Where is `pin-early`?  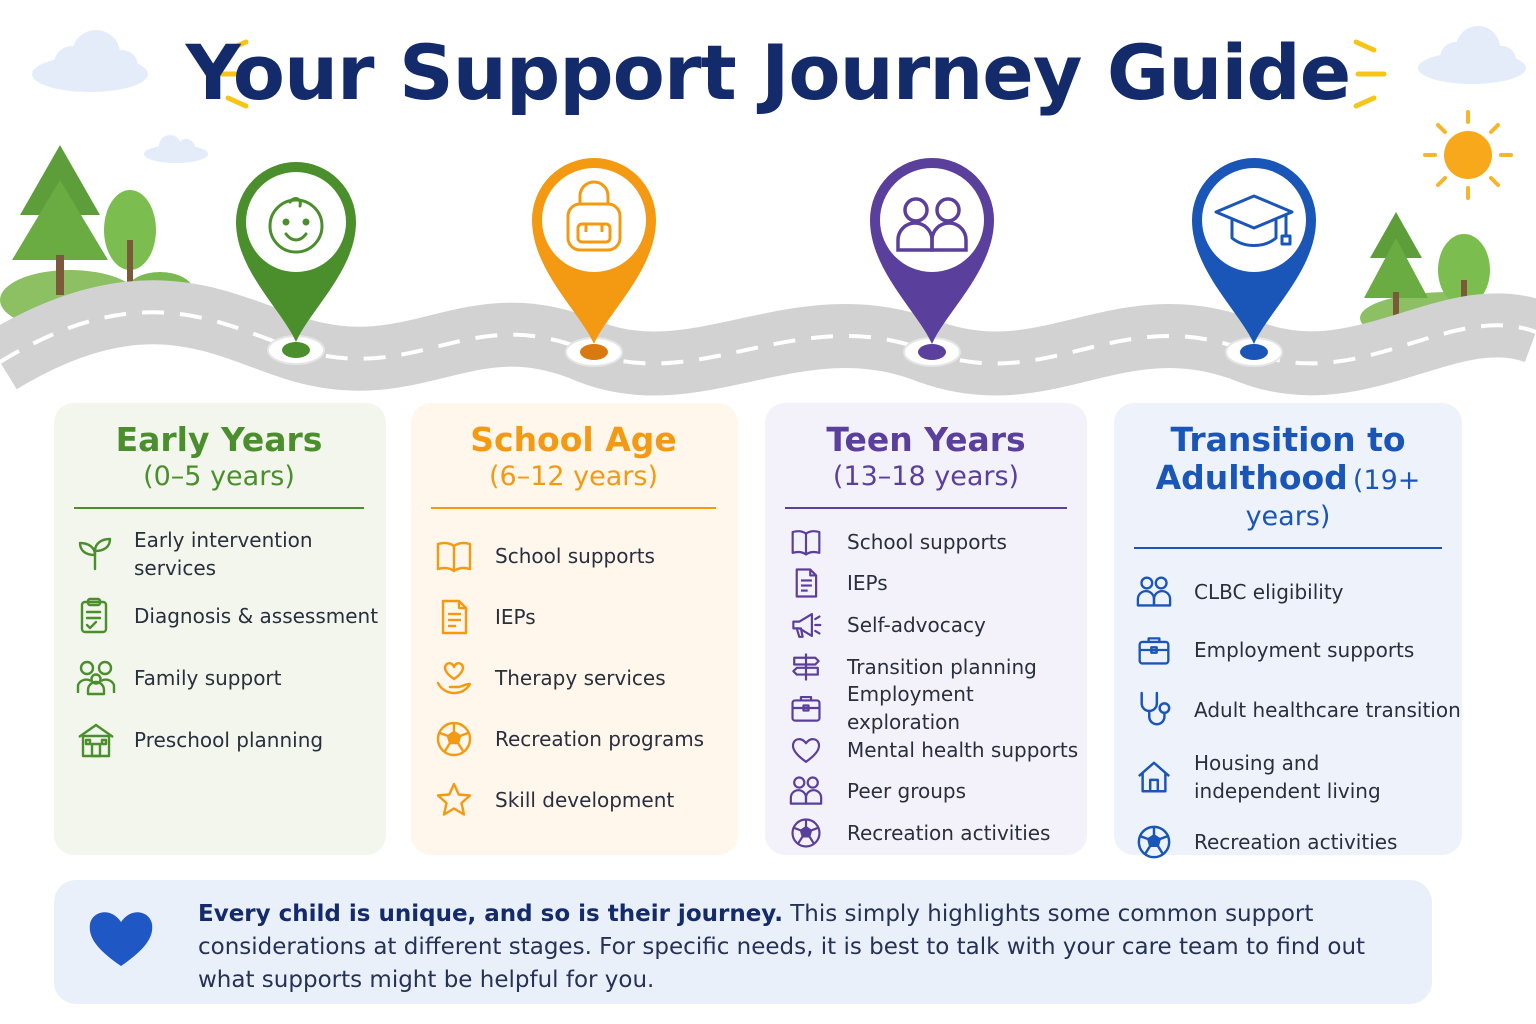 pin-early is located at coordinates (296, 263).